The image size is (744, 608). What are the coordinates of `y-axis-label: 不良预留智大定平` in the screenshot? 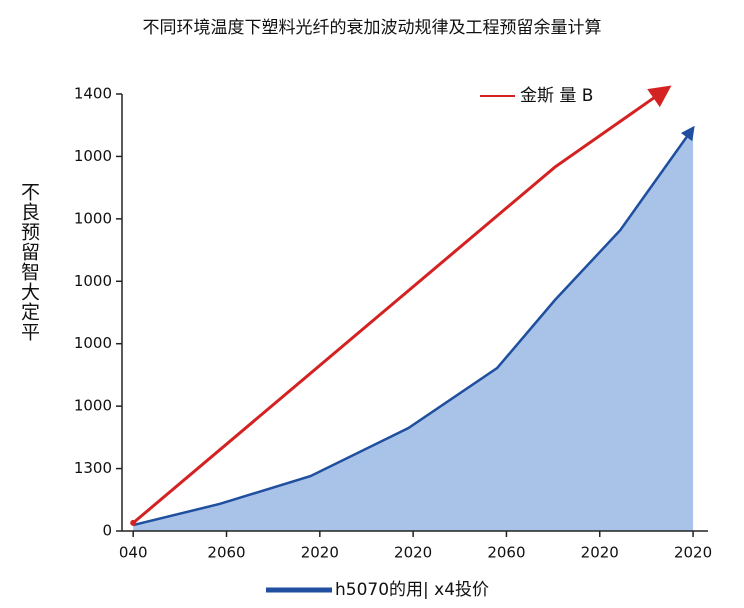 It's located at (29, 262).